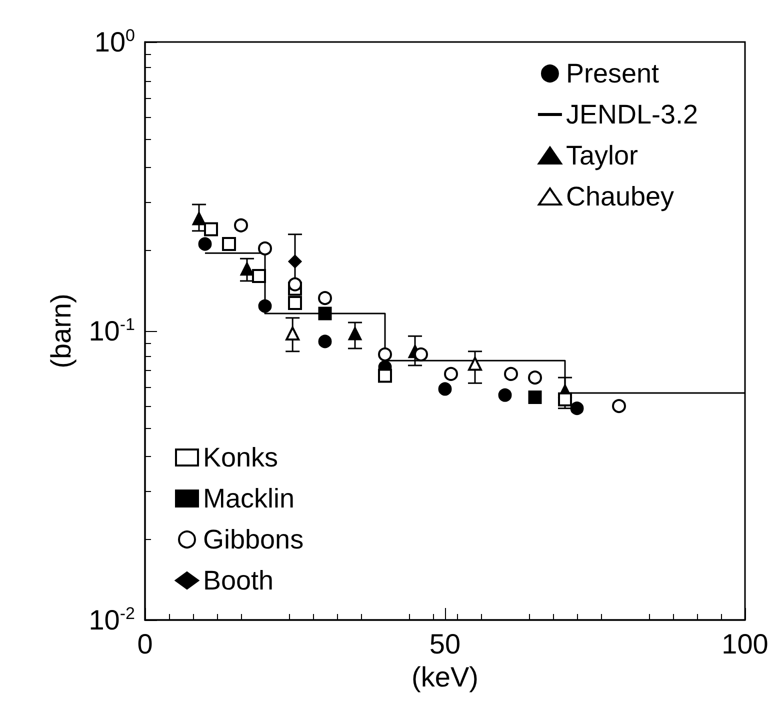  What do you see at coordinates (745, 644) in the screenshot?
I see `x-tick-label: 100` at bounding box center [745, 644].